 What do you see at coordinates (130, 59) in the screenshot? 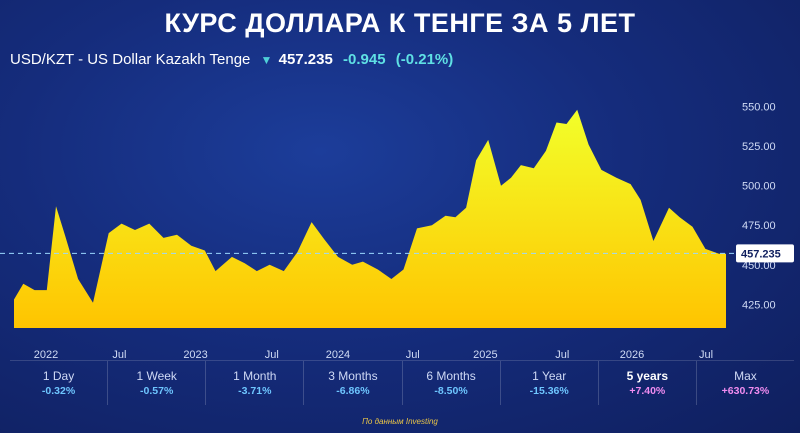
I see `ticker-name: USD/KZT - US Dollar Kazakh Tenge` at bounding box center [130, 59].